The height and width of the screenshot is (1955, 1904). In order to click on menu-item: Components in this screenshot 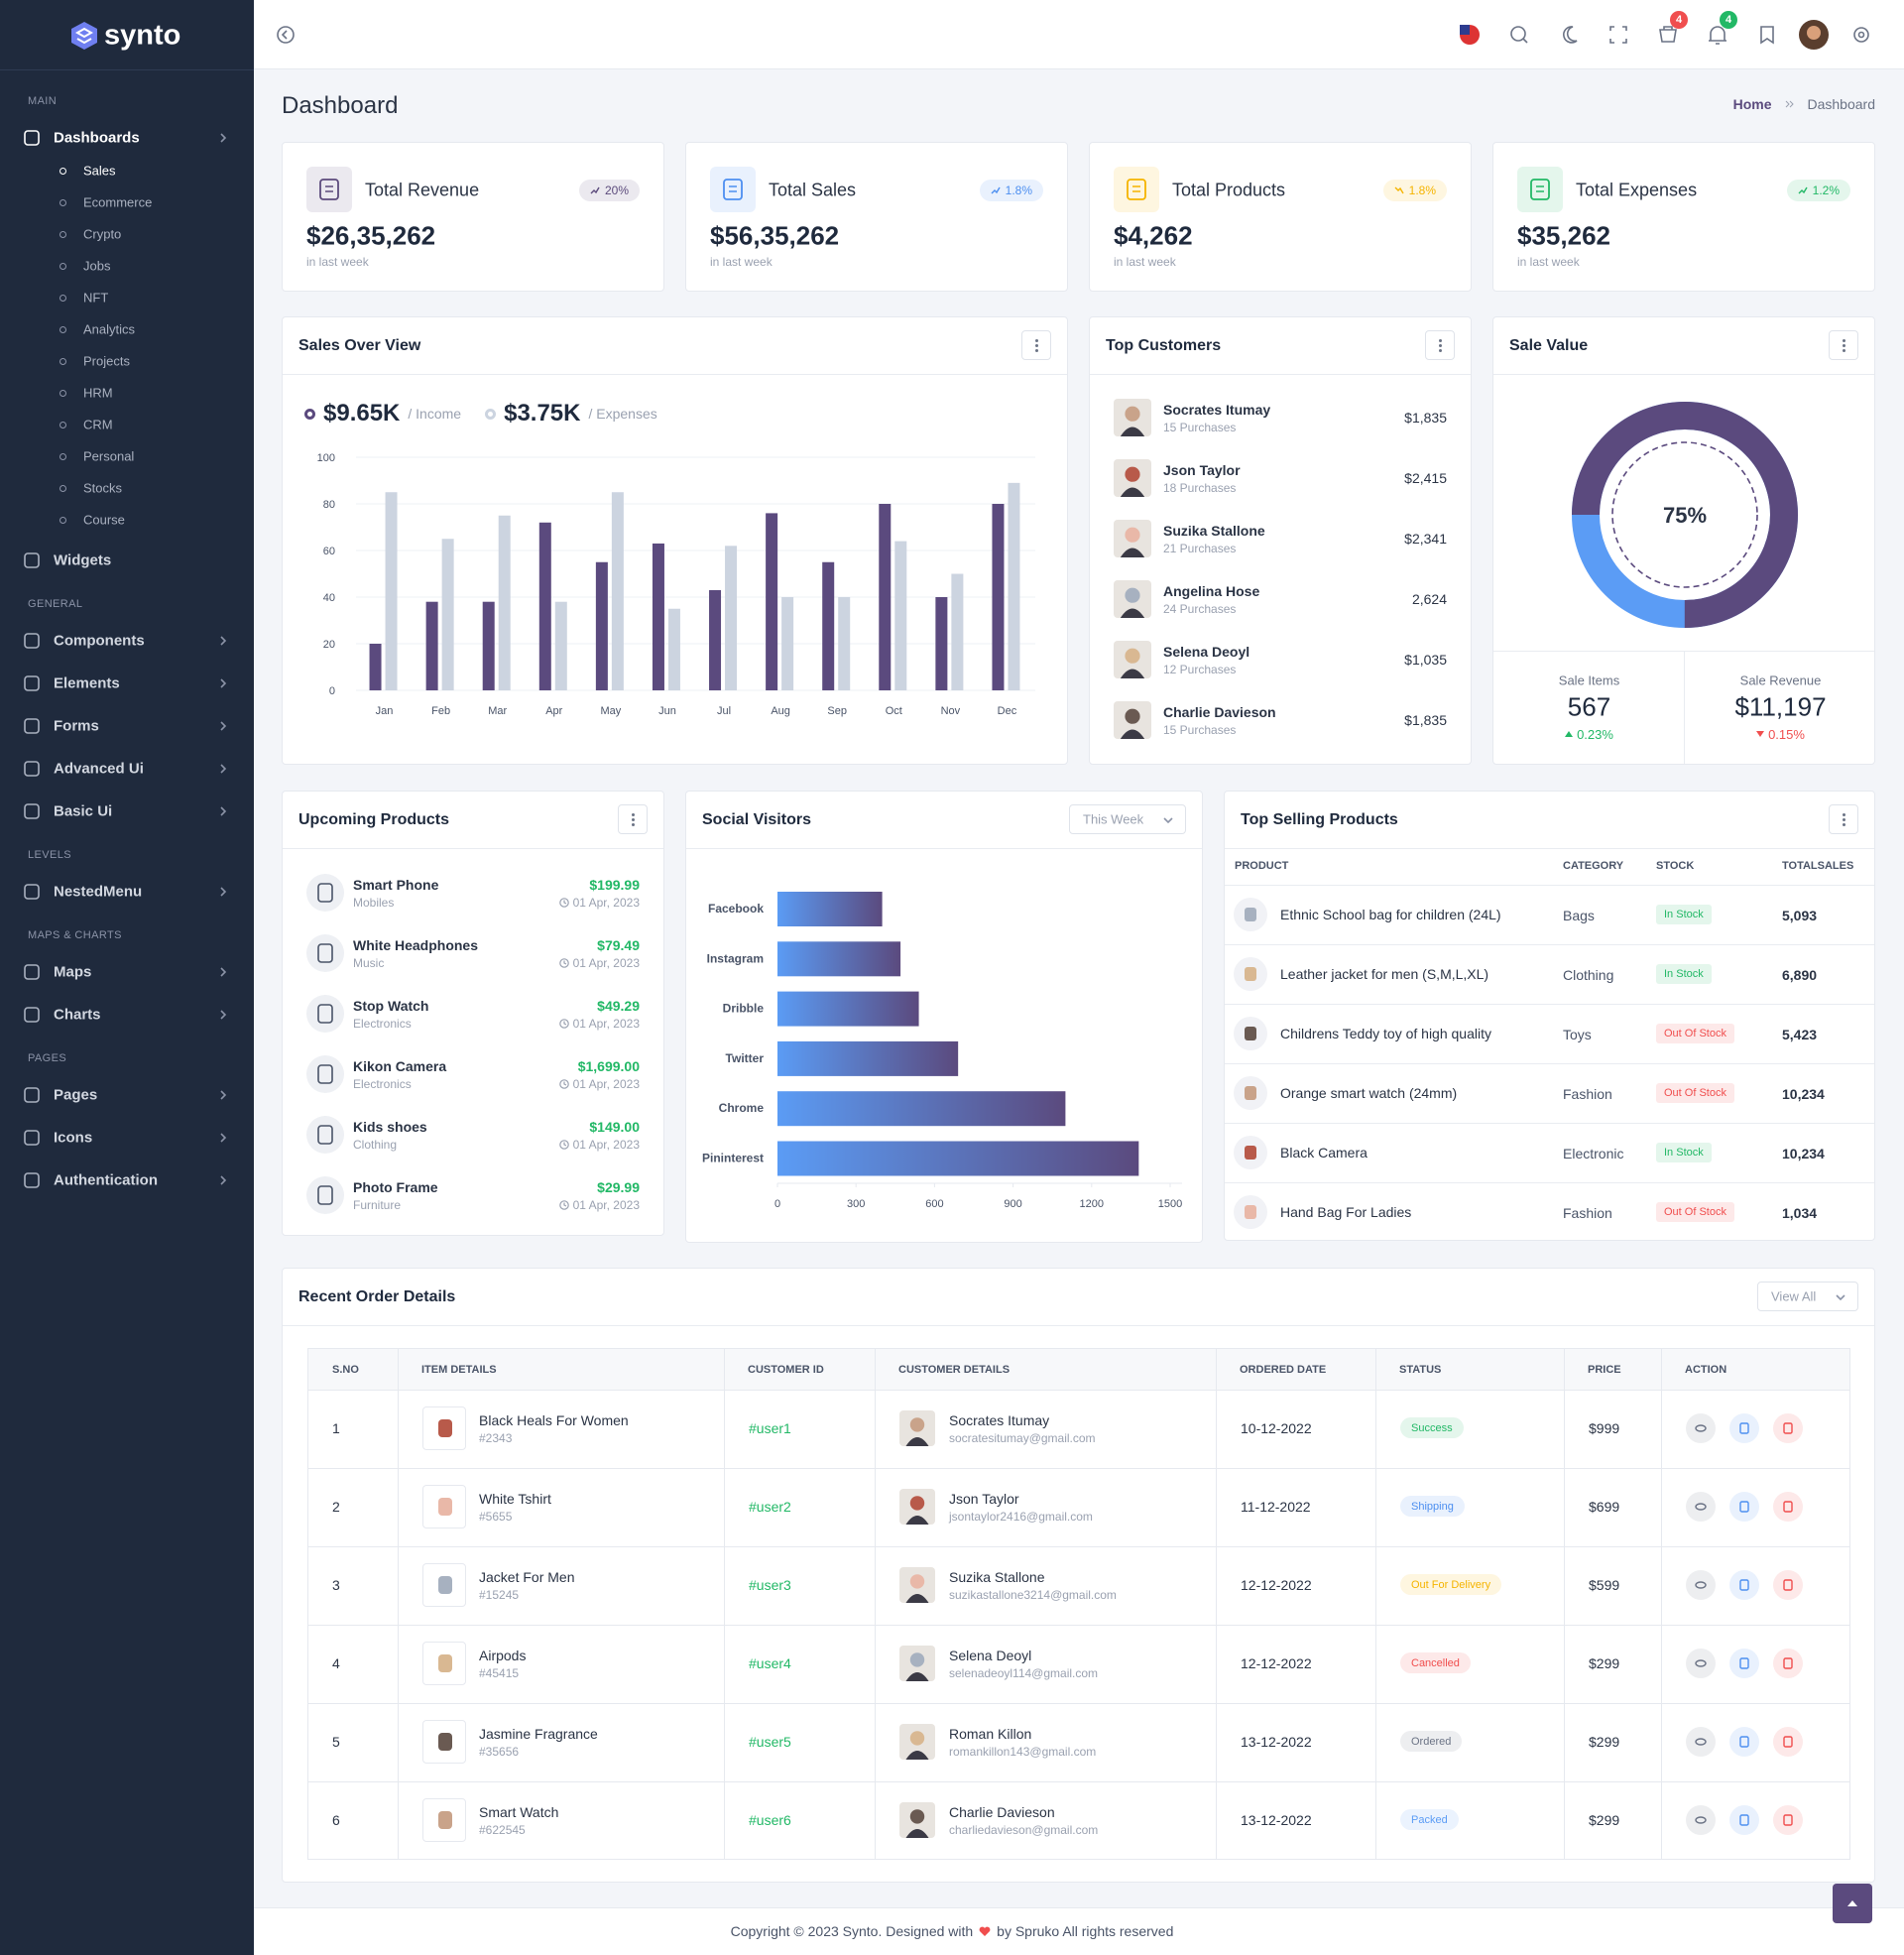, I will do `click(99, 641)`.